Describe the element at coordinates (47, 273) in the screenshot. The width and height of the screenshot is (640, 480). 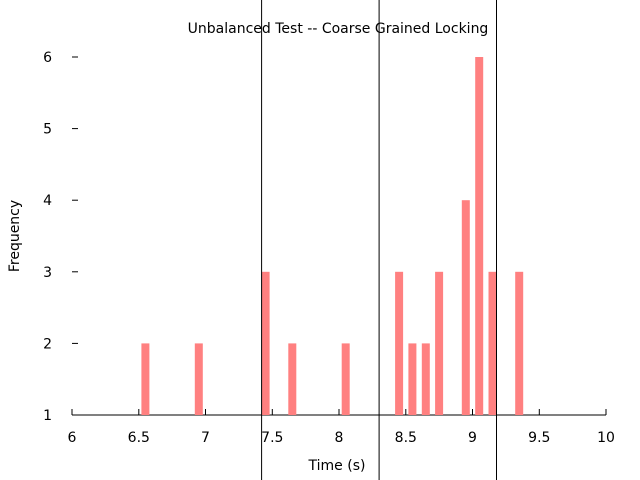
I see `y-tick-label-2: 3` at that location.